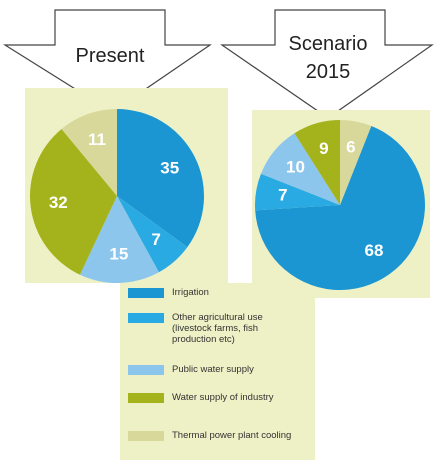 The width and height of the screenshot is (434, 460). I want to click on data-label: 11, so click(97, 139).